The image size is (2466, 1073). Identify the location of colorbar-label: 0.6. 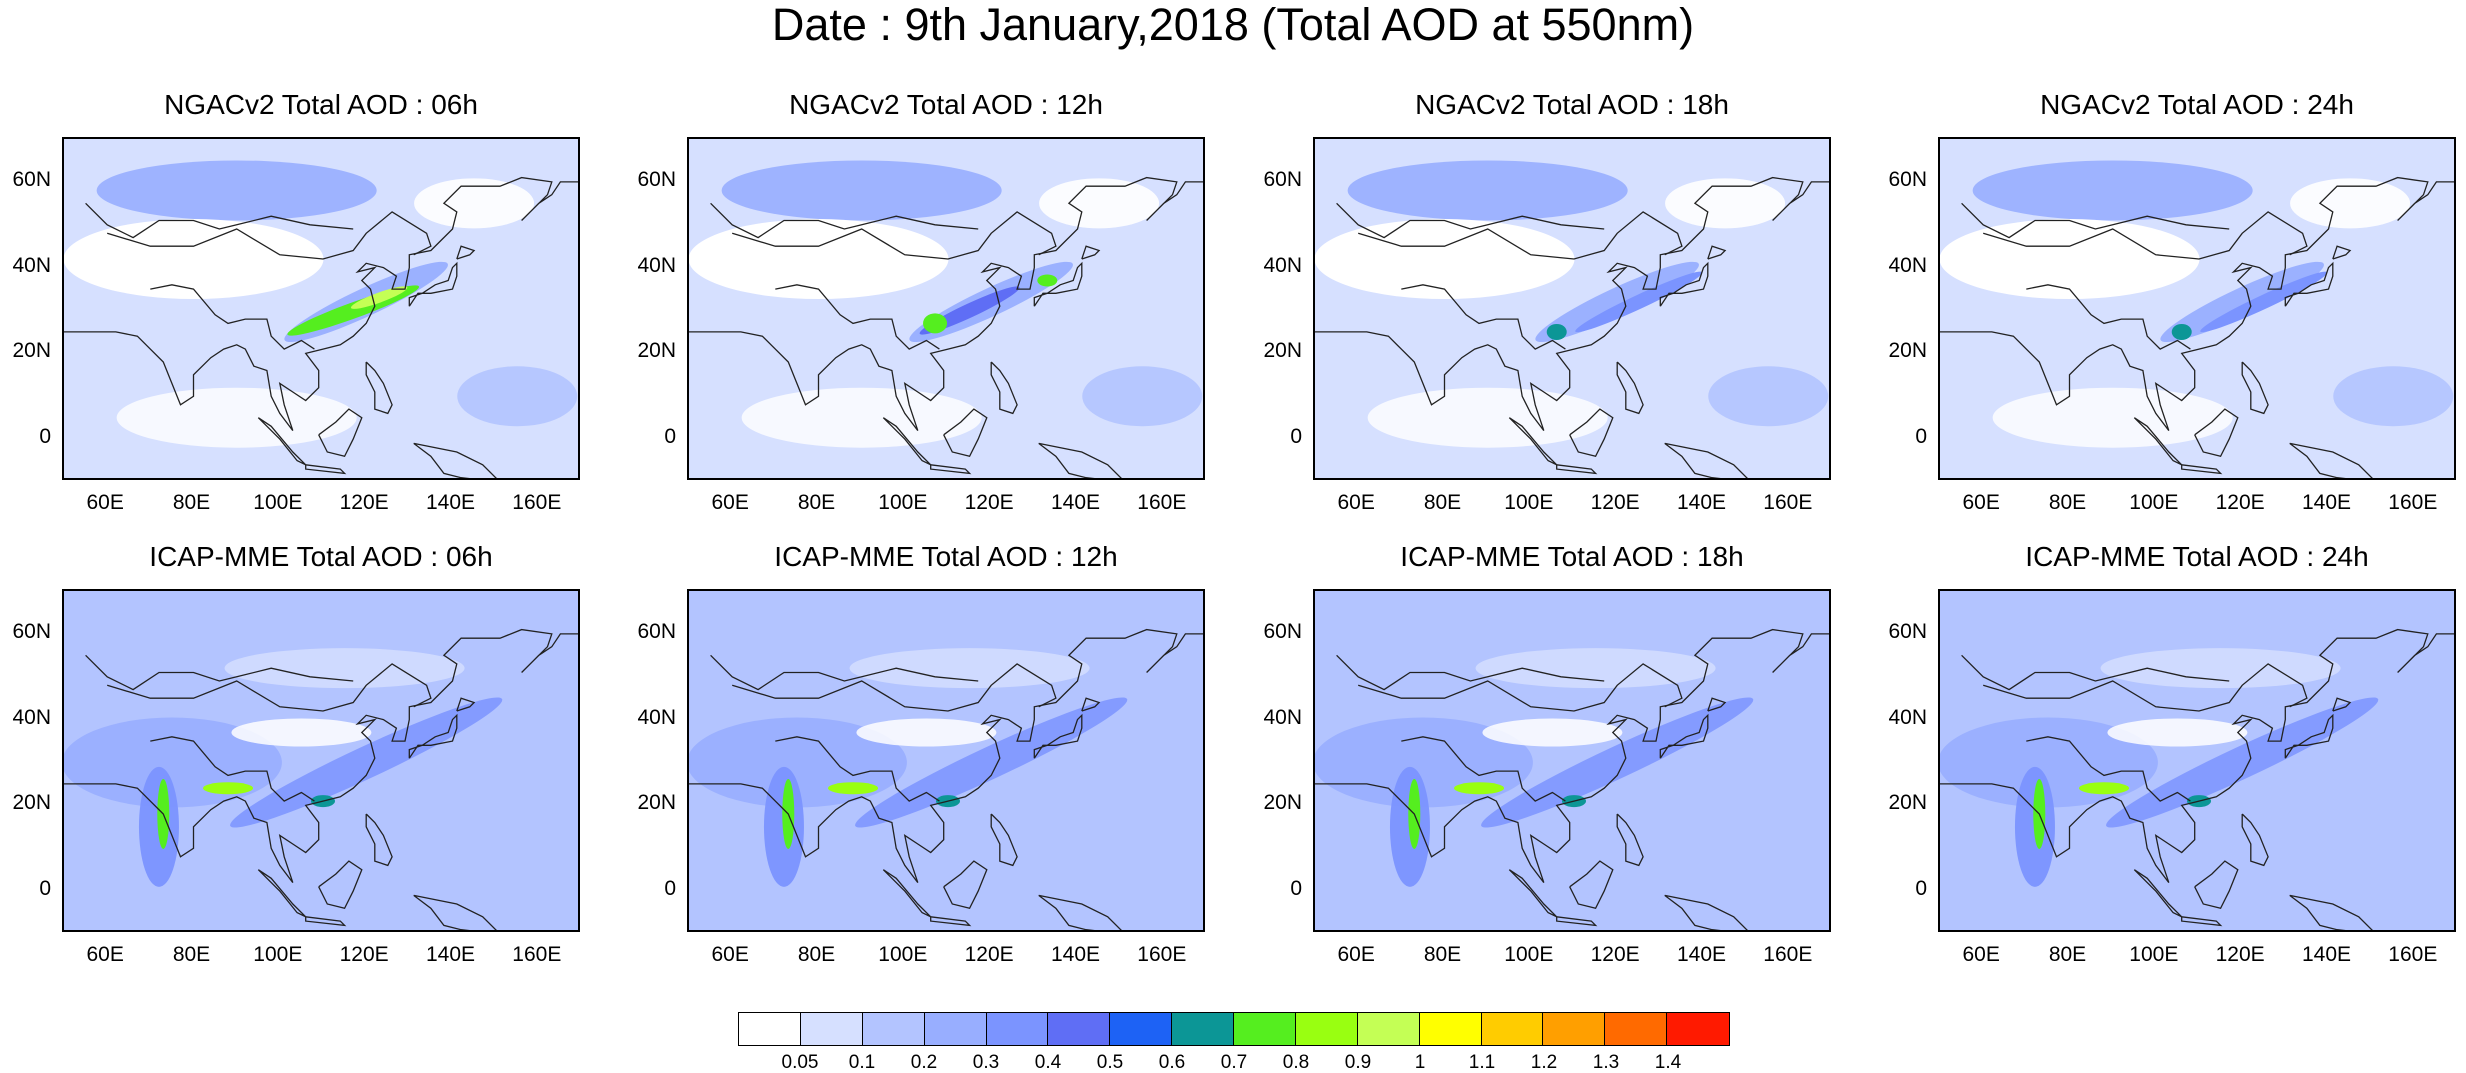
(1172, 1062).